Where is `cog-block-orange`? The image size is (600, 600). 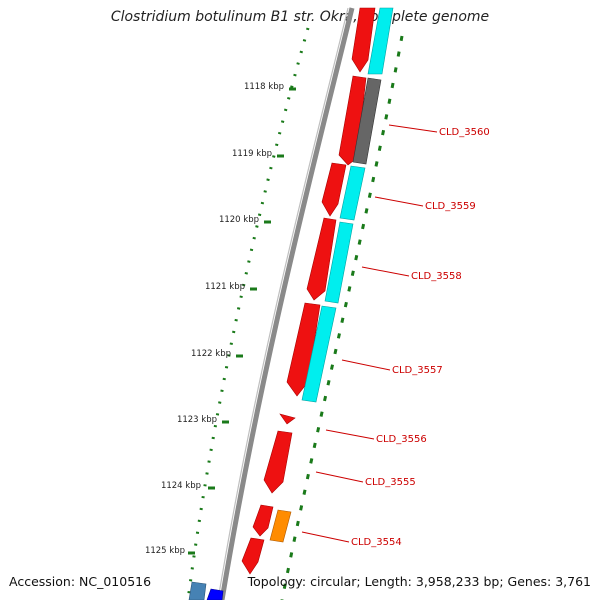
cog-block-orange is located at coordinates (280, 526).